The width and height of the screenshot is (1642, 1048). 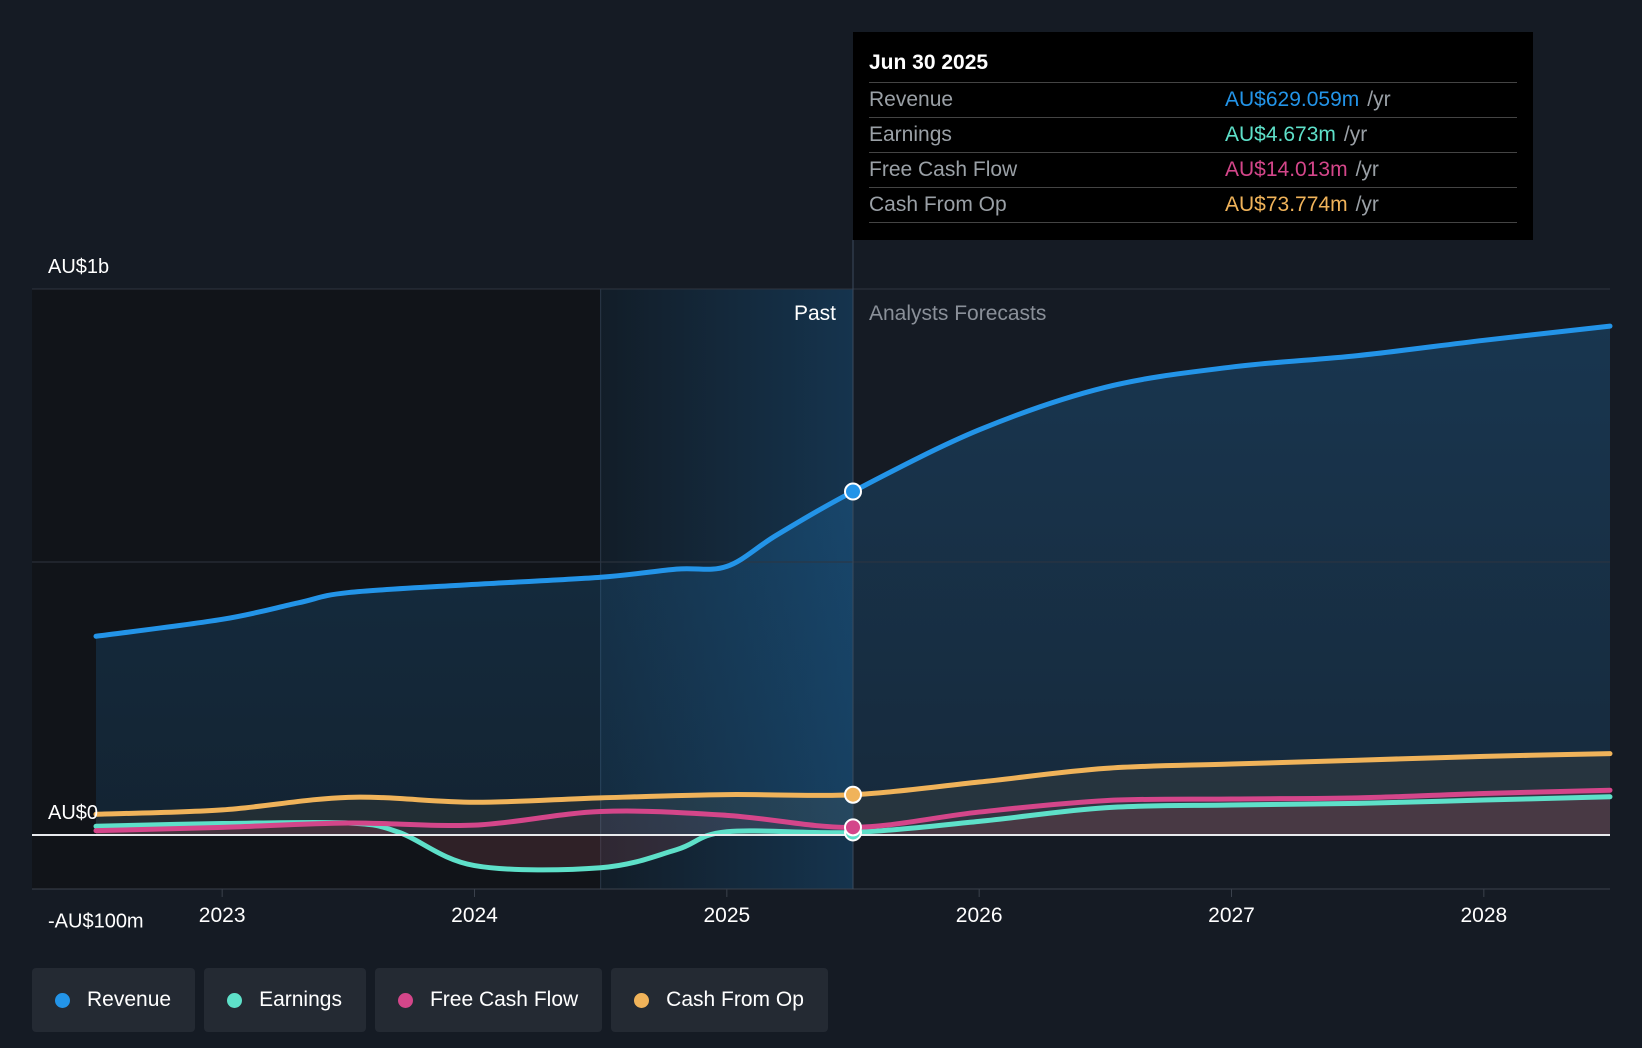 I want to click on marker-cash-from-op, so click(x=853, y=794).